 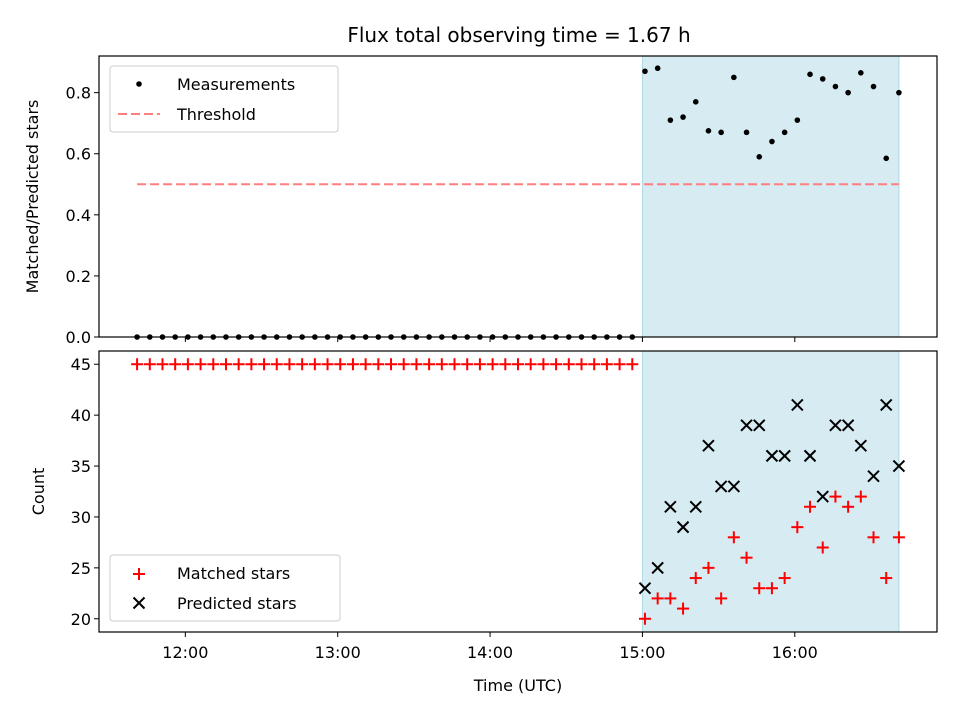 What do you see at coordinates (216, 114) in the screenshot?
I see `legend-threshold-label: Threshold` at bounding box center [216, 114].